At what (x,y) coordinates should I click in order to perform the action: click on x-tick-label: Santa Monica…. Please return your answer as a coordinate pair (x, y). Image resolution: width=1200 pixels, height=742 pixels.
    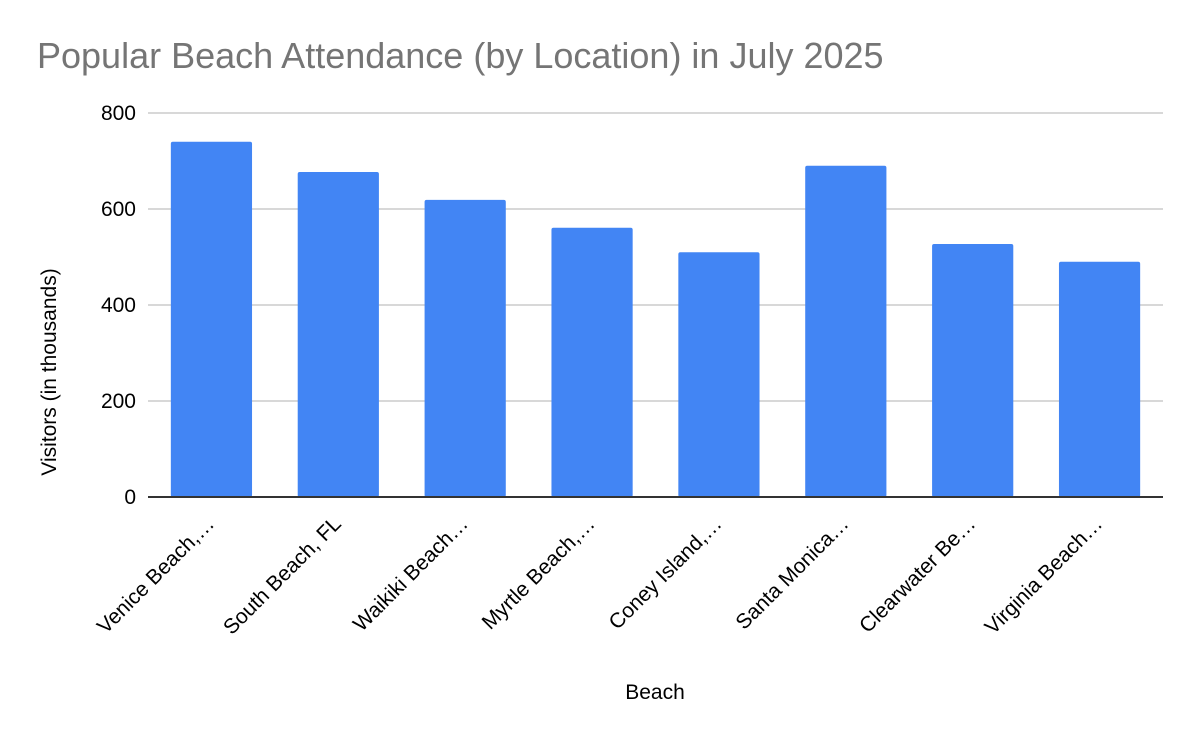
    Looking at the image, I should click on (792, 573).